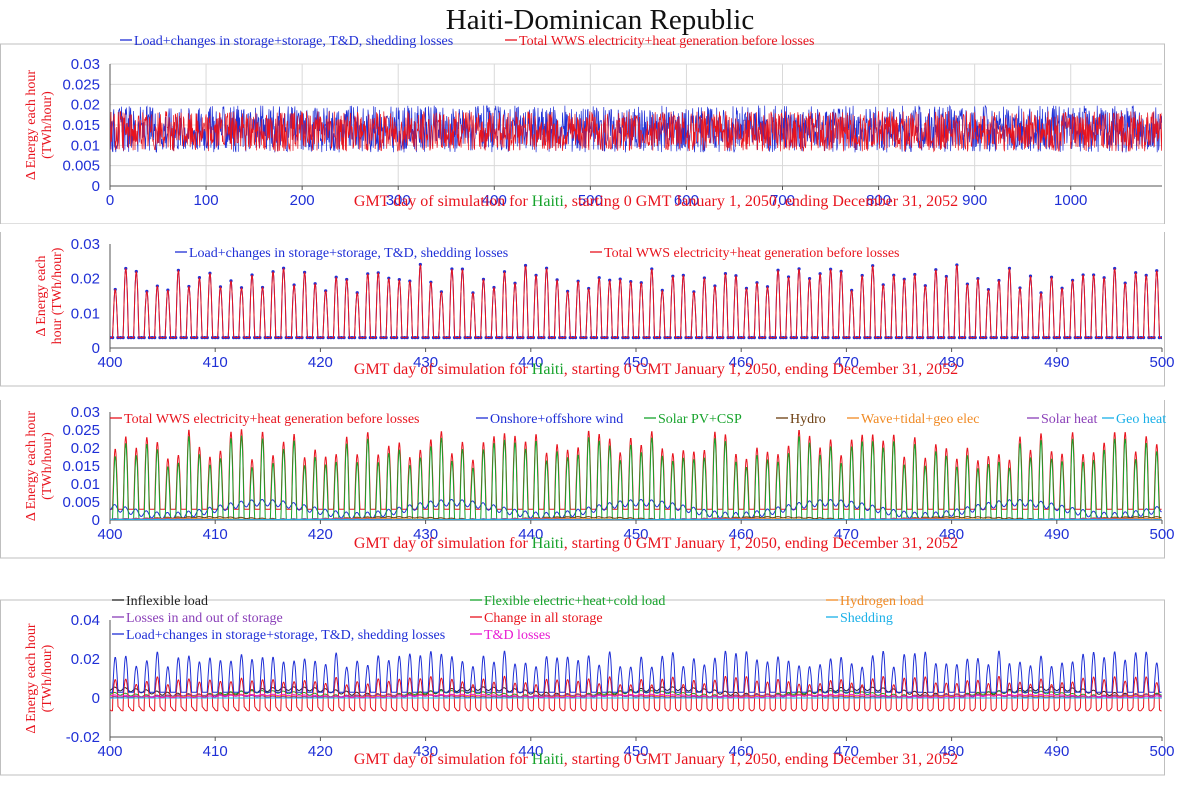 Image resolution: width=1200 pixels, height=798 pixels. I want to click on y-tick-label: 0.03, so click(85, 412).